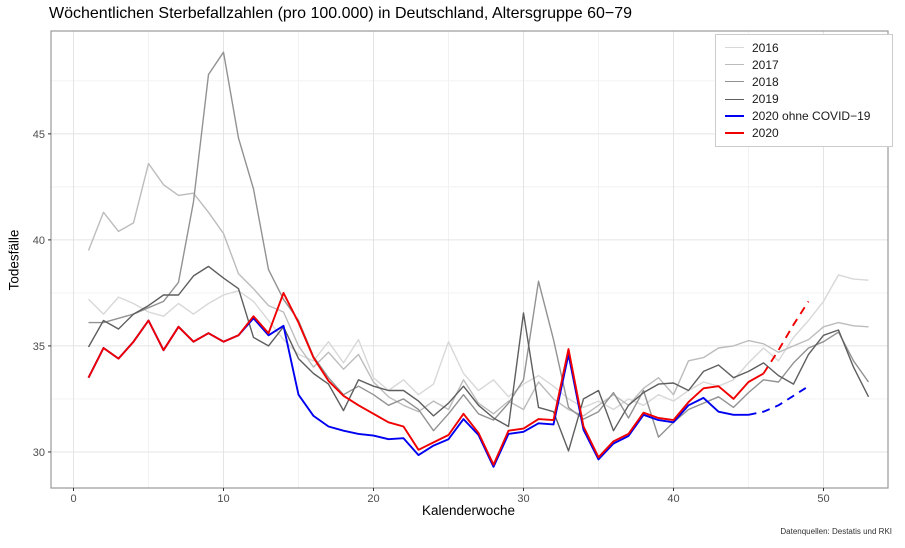  I want to click on y-tick-label: 40, so click(39, 241).